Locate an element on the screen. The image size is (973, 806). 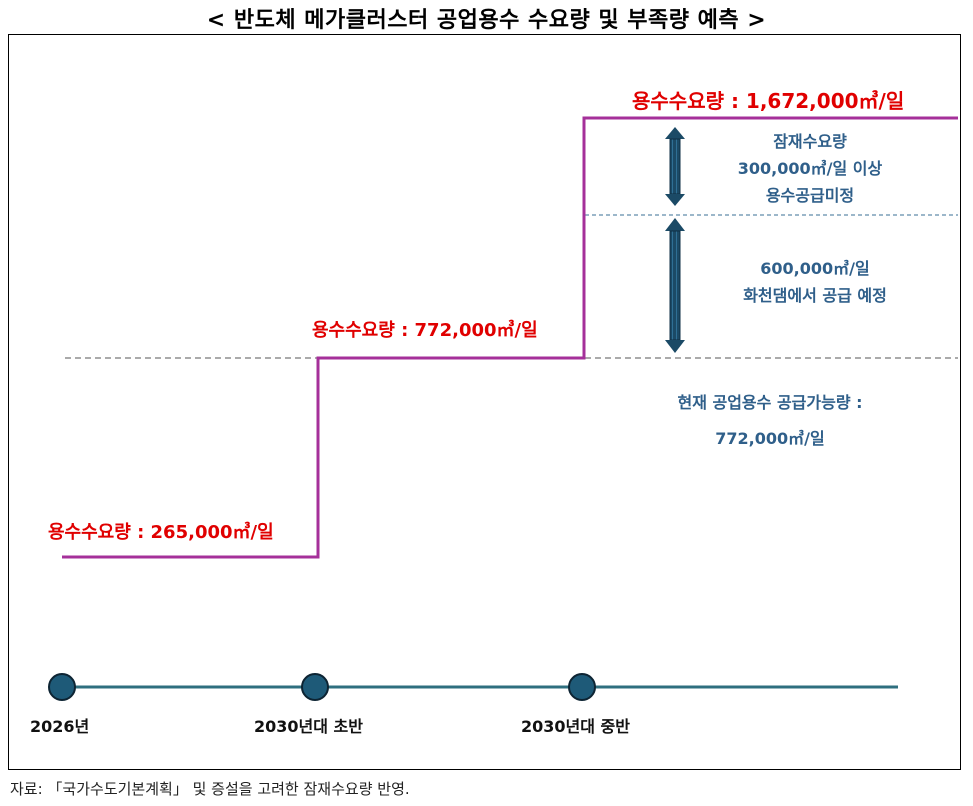
hwacheon-supply-annotation: 600,000㎥/일 화천댐에서 공급 예정 is located at coordinates (815, 282).